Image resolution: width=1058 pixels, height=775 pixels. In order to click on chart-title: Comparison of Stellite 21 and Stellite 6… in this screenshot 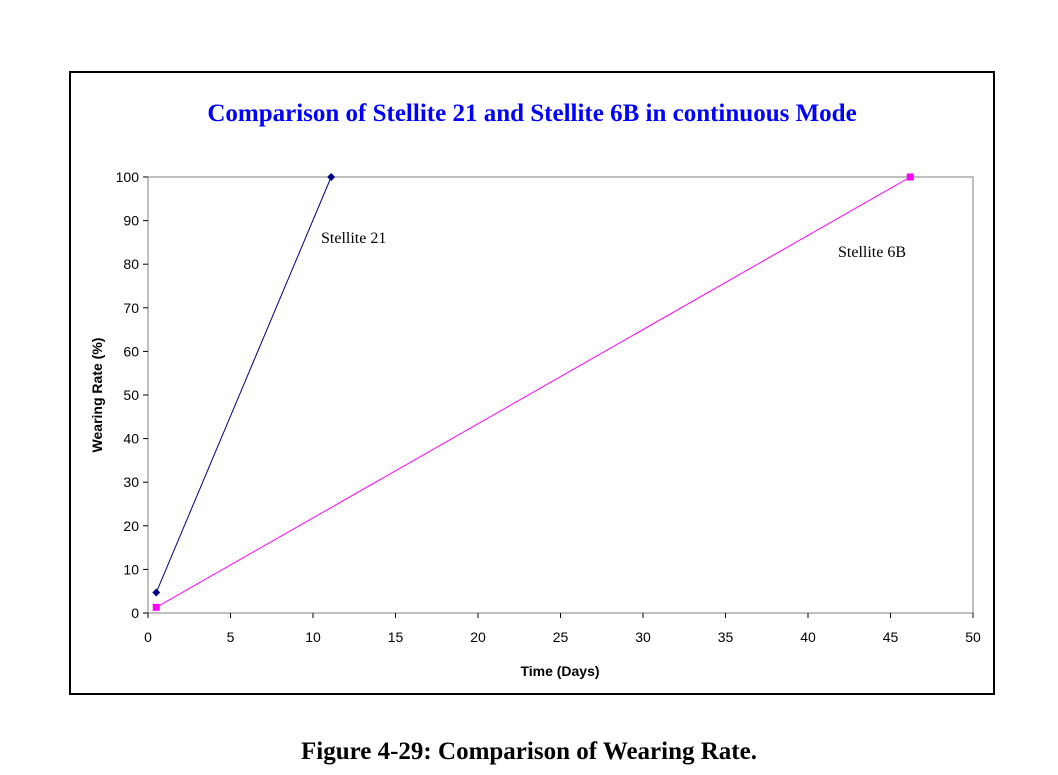, I will do `click(531, 113)`.